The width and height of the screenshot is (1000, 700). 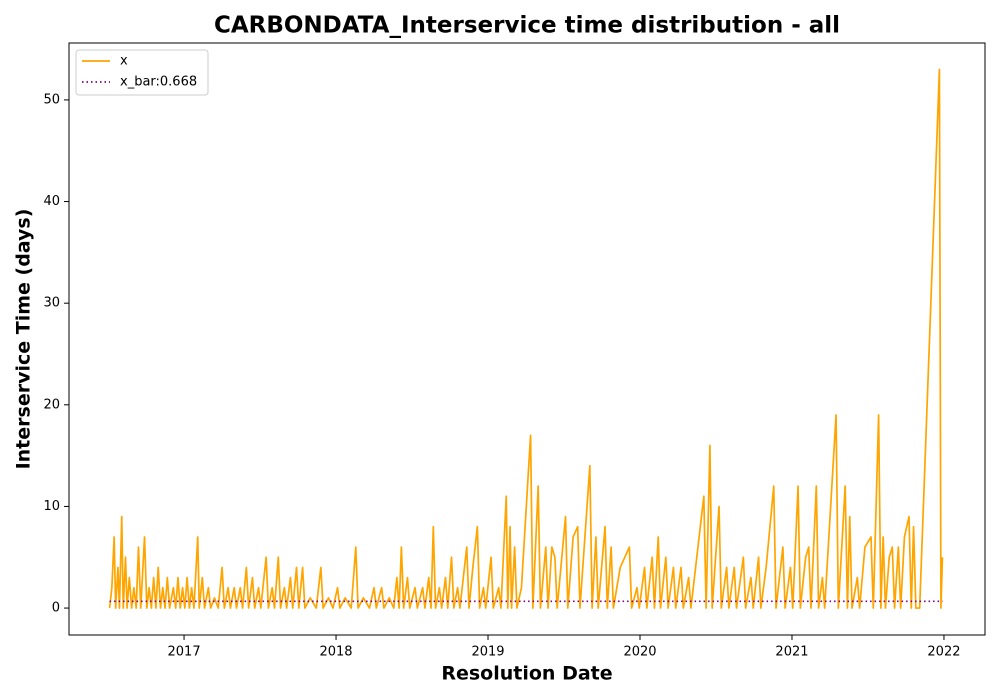 I want to click on y-tick-label: 30, so click(x=51, y=303).